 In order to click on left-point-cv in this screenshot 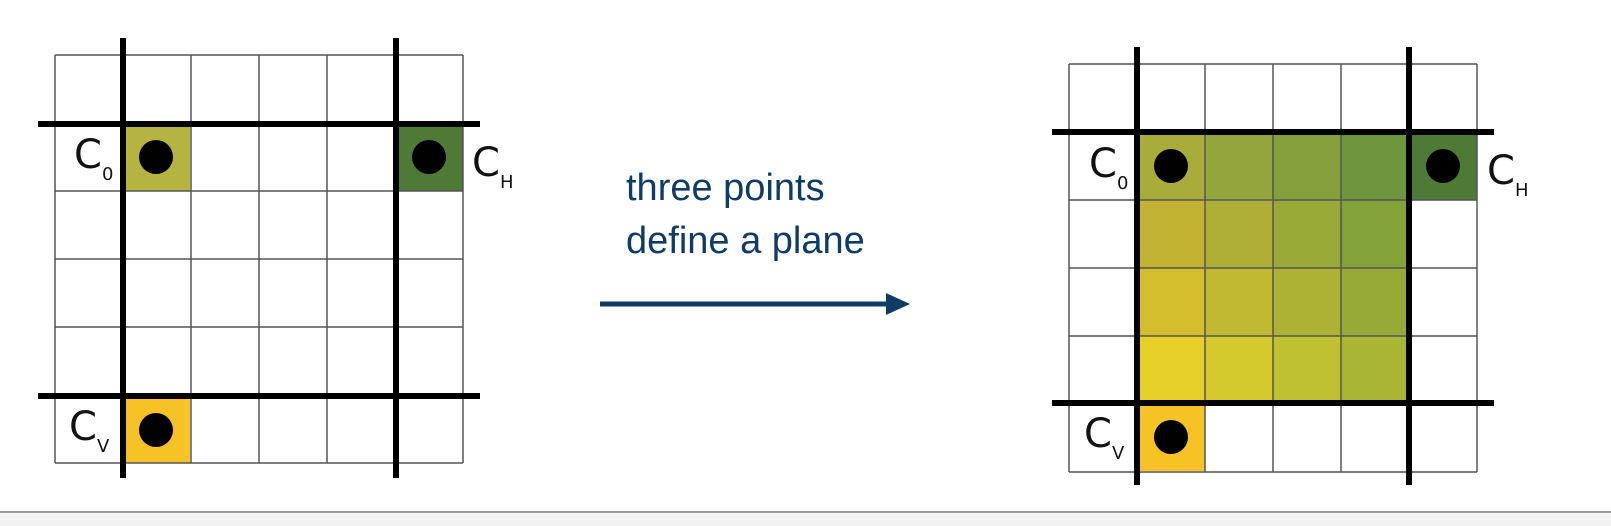, I will do `click(156, 430)`.